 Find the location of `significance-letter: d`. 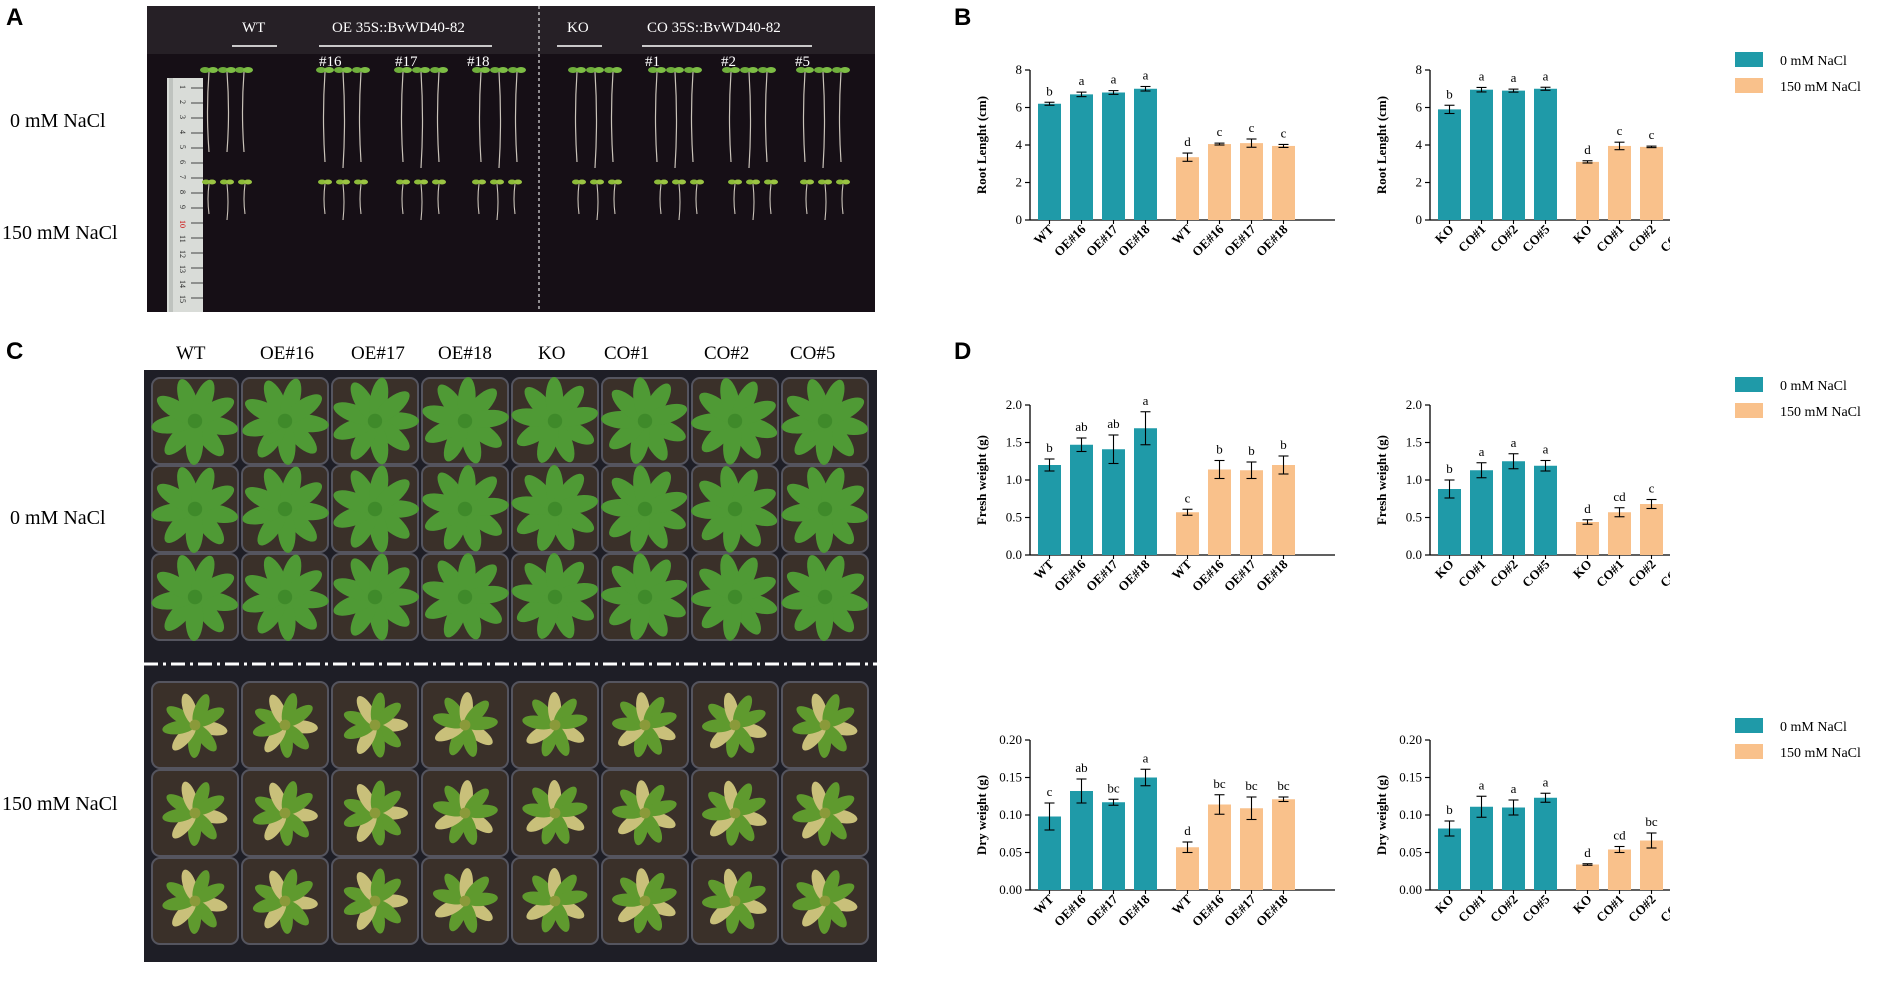

significance-letter: d is located at coordinates (1587, 508).